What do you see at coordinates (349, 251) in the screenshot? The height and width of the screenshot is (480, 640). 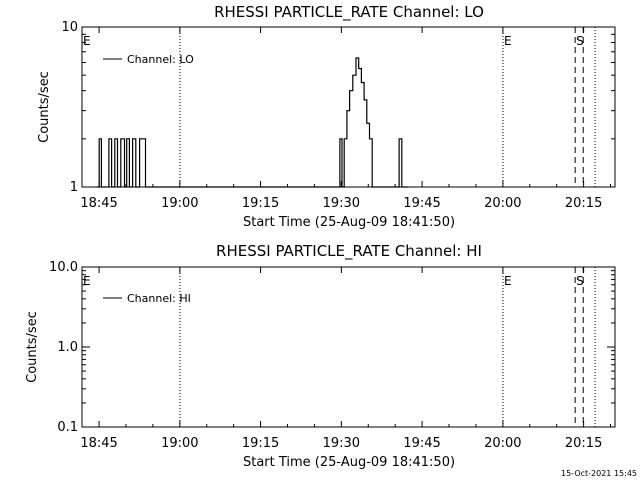 I see `chart-title: RHESSI PARTICLE_RATE Channel: HI` at bounding box center [349, 251].